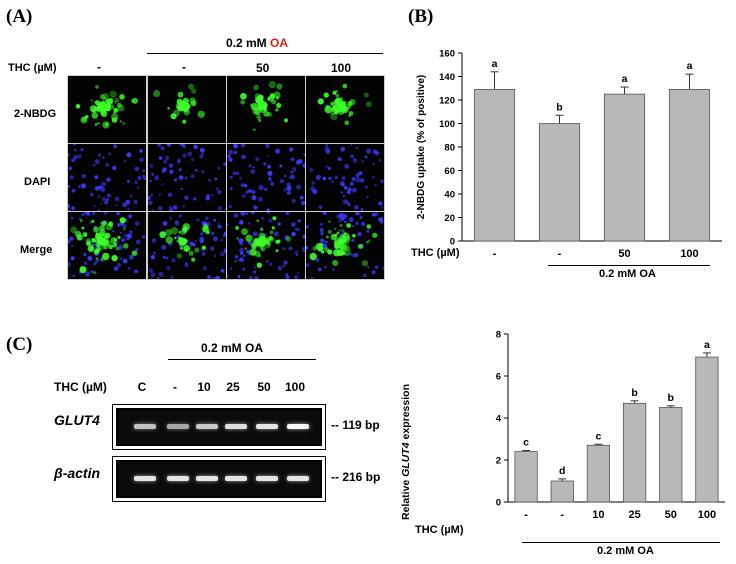  Describe the element at coordinates (495, 254) in the screenshot. I see `uptake-xtick-label-1: -` at that location.